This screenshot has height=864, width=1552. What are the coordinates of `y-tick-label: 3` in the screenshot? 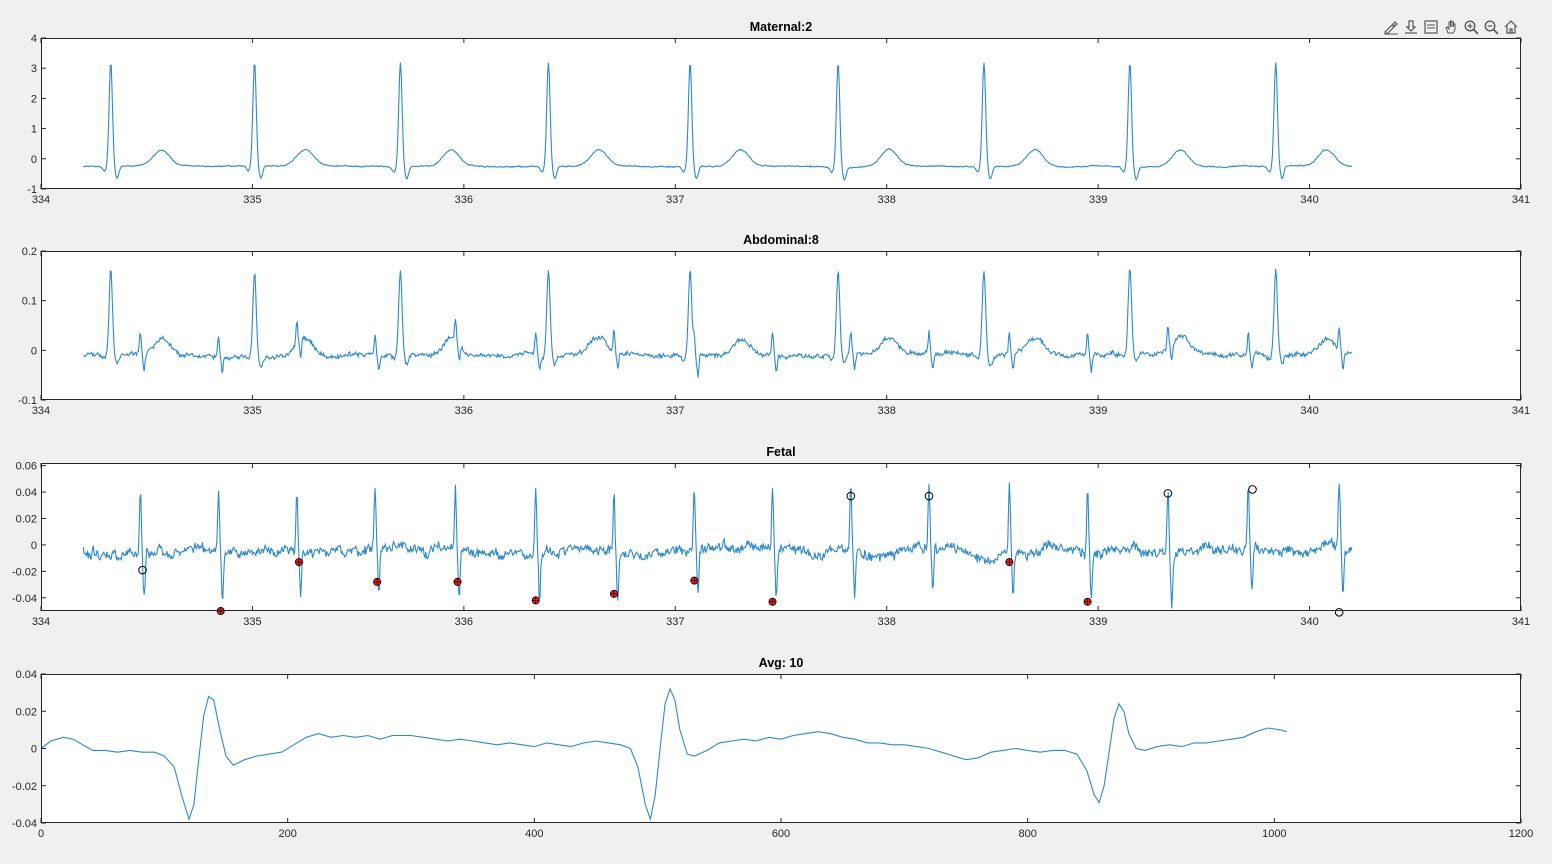 It's located at (34, 69).